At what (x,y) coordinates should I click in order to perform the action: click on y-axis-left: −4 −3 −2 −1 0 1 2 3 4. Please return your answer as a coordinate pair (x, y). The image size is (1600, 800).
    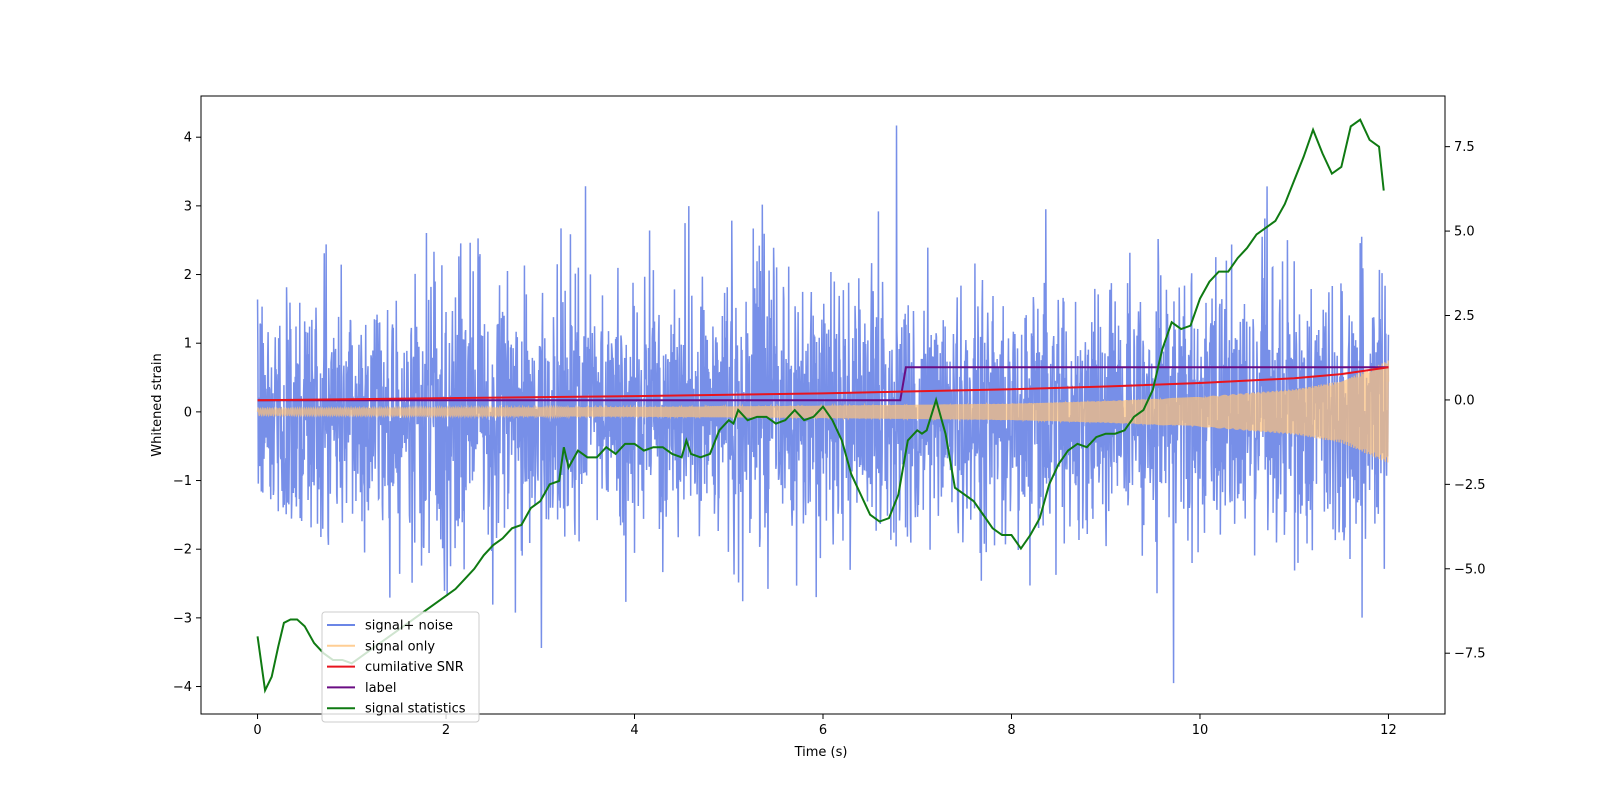
    Looking at the image, I should click on (187, 413).